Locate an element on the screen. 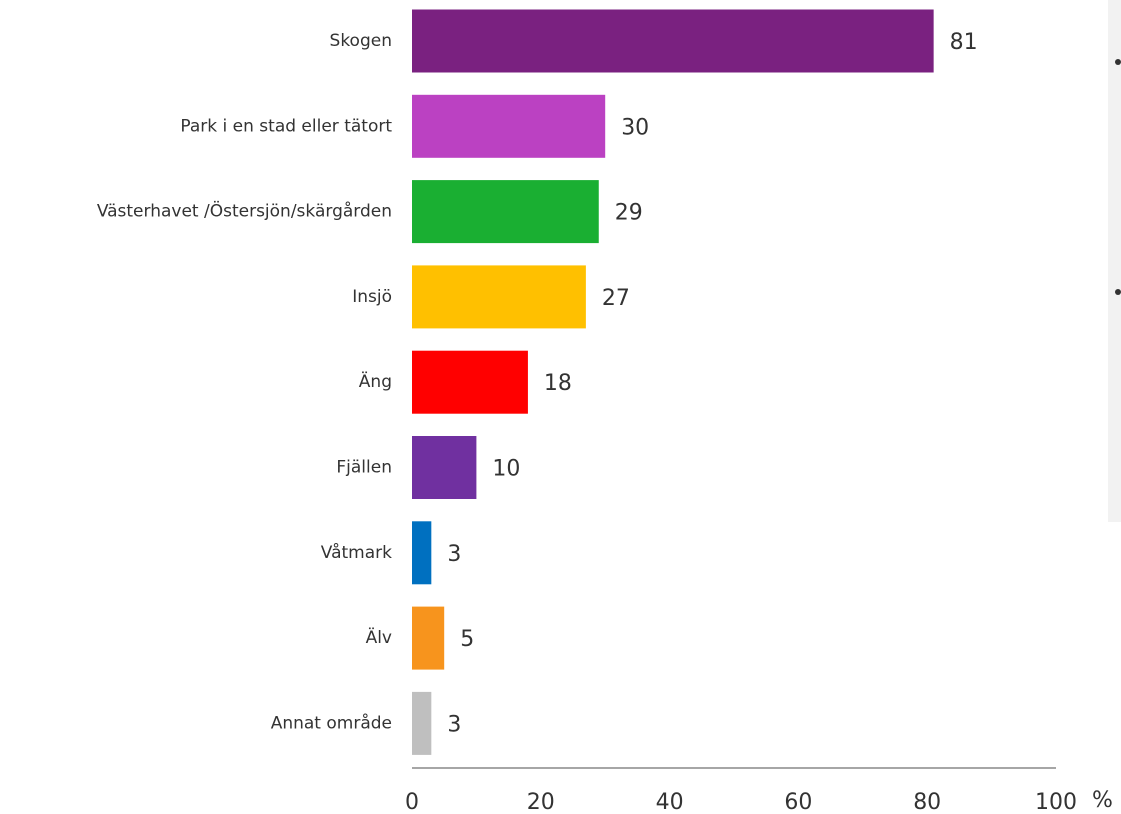 The height and width of the screenshot is (814, 1121). x-axis-label: % is located at coordinates (1102, 800).